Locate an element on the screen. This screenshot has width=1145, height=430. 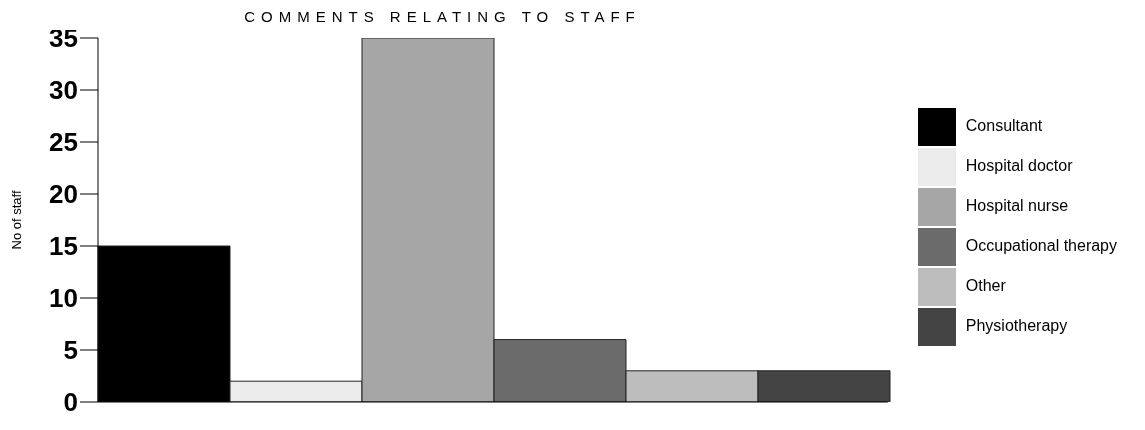
y-axis-title: No of staff is located at coordinates (16, 220).